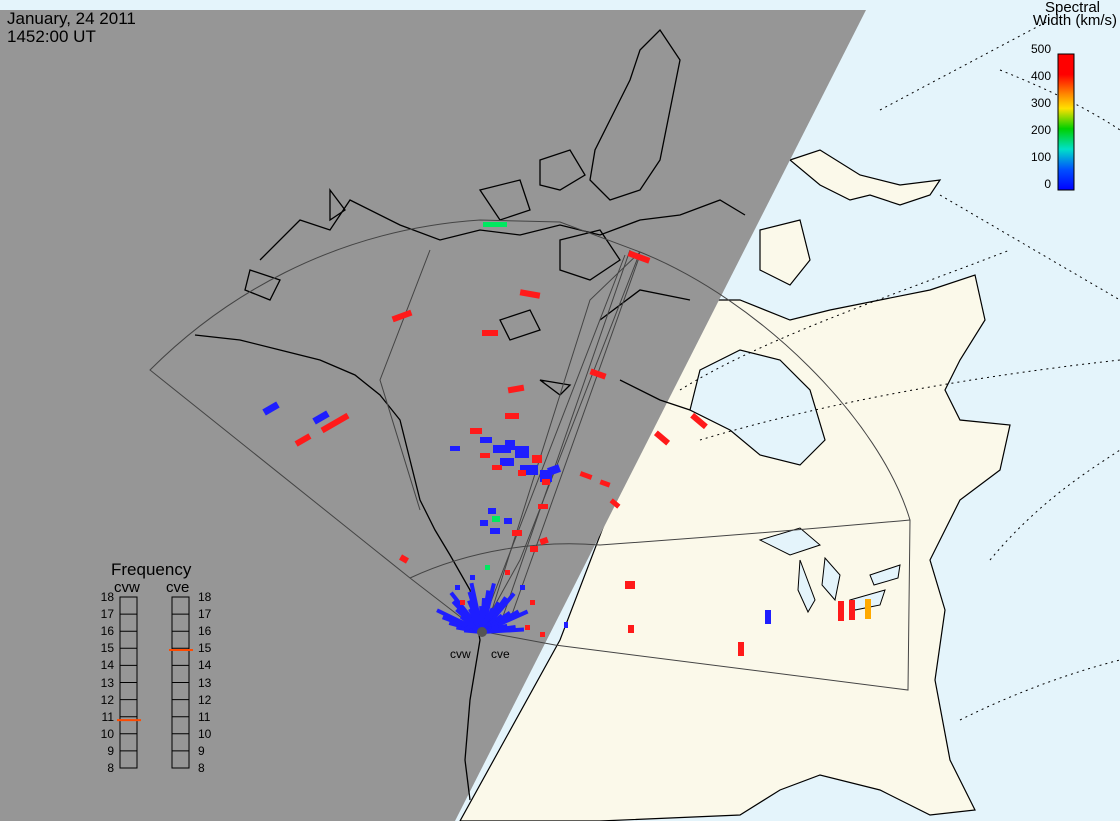  I want to click on frequency-tick-right: 14, so click(205, 665).